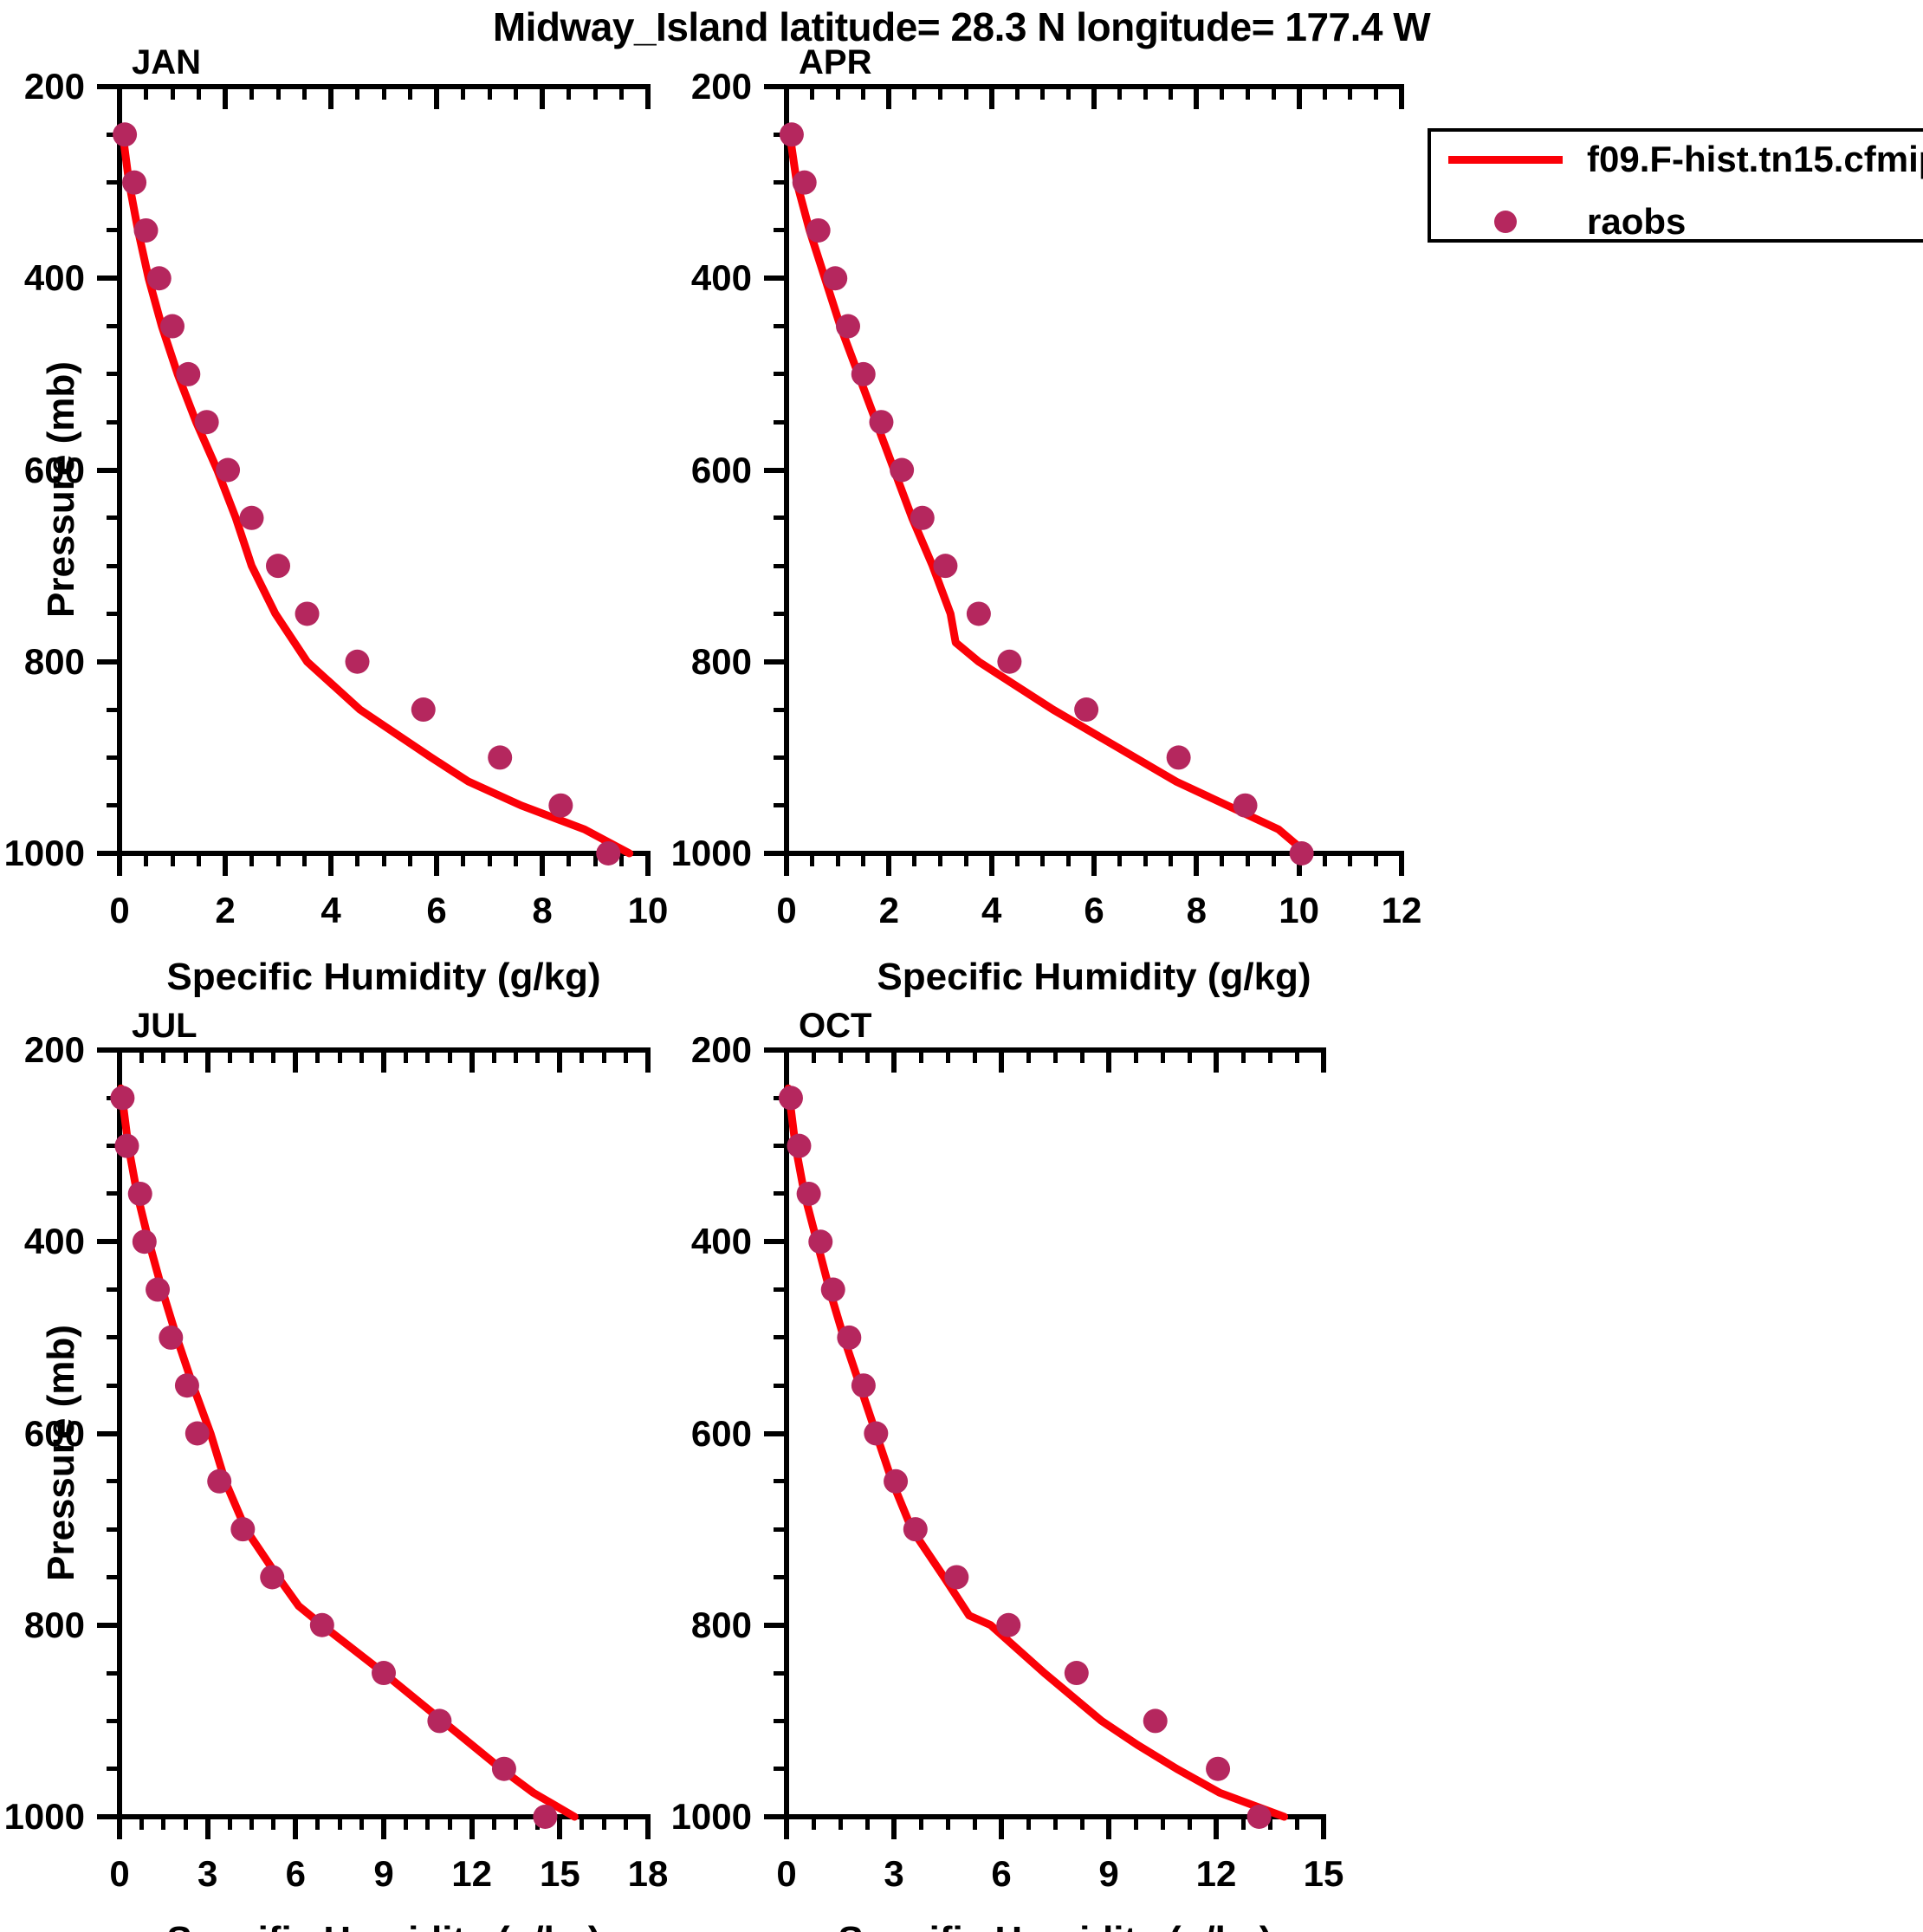 The image size is (1923, 1932). I want to click on ytick-label: 200, so click(721, 1050).